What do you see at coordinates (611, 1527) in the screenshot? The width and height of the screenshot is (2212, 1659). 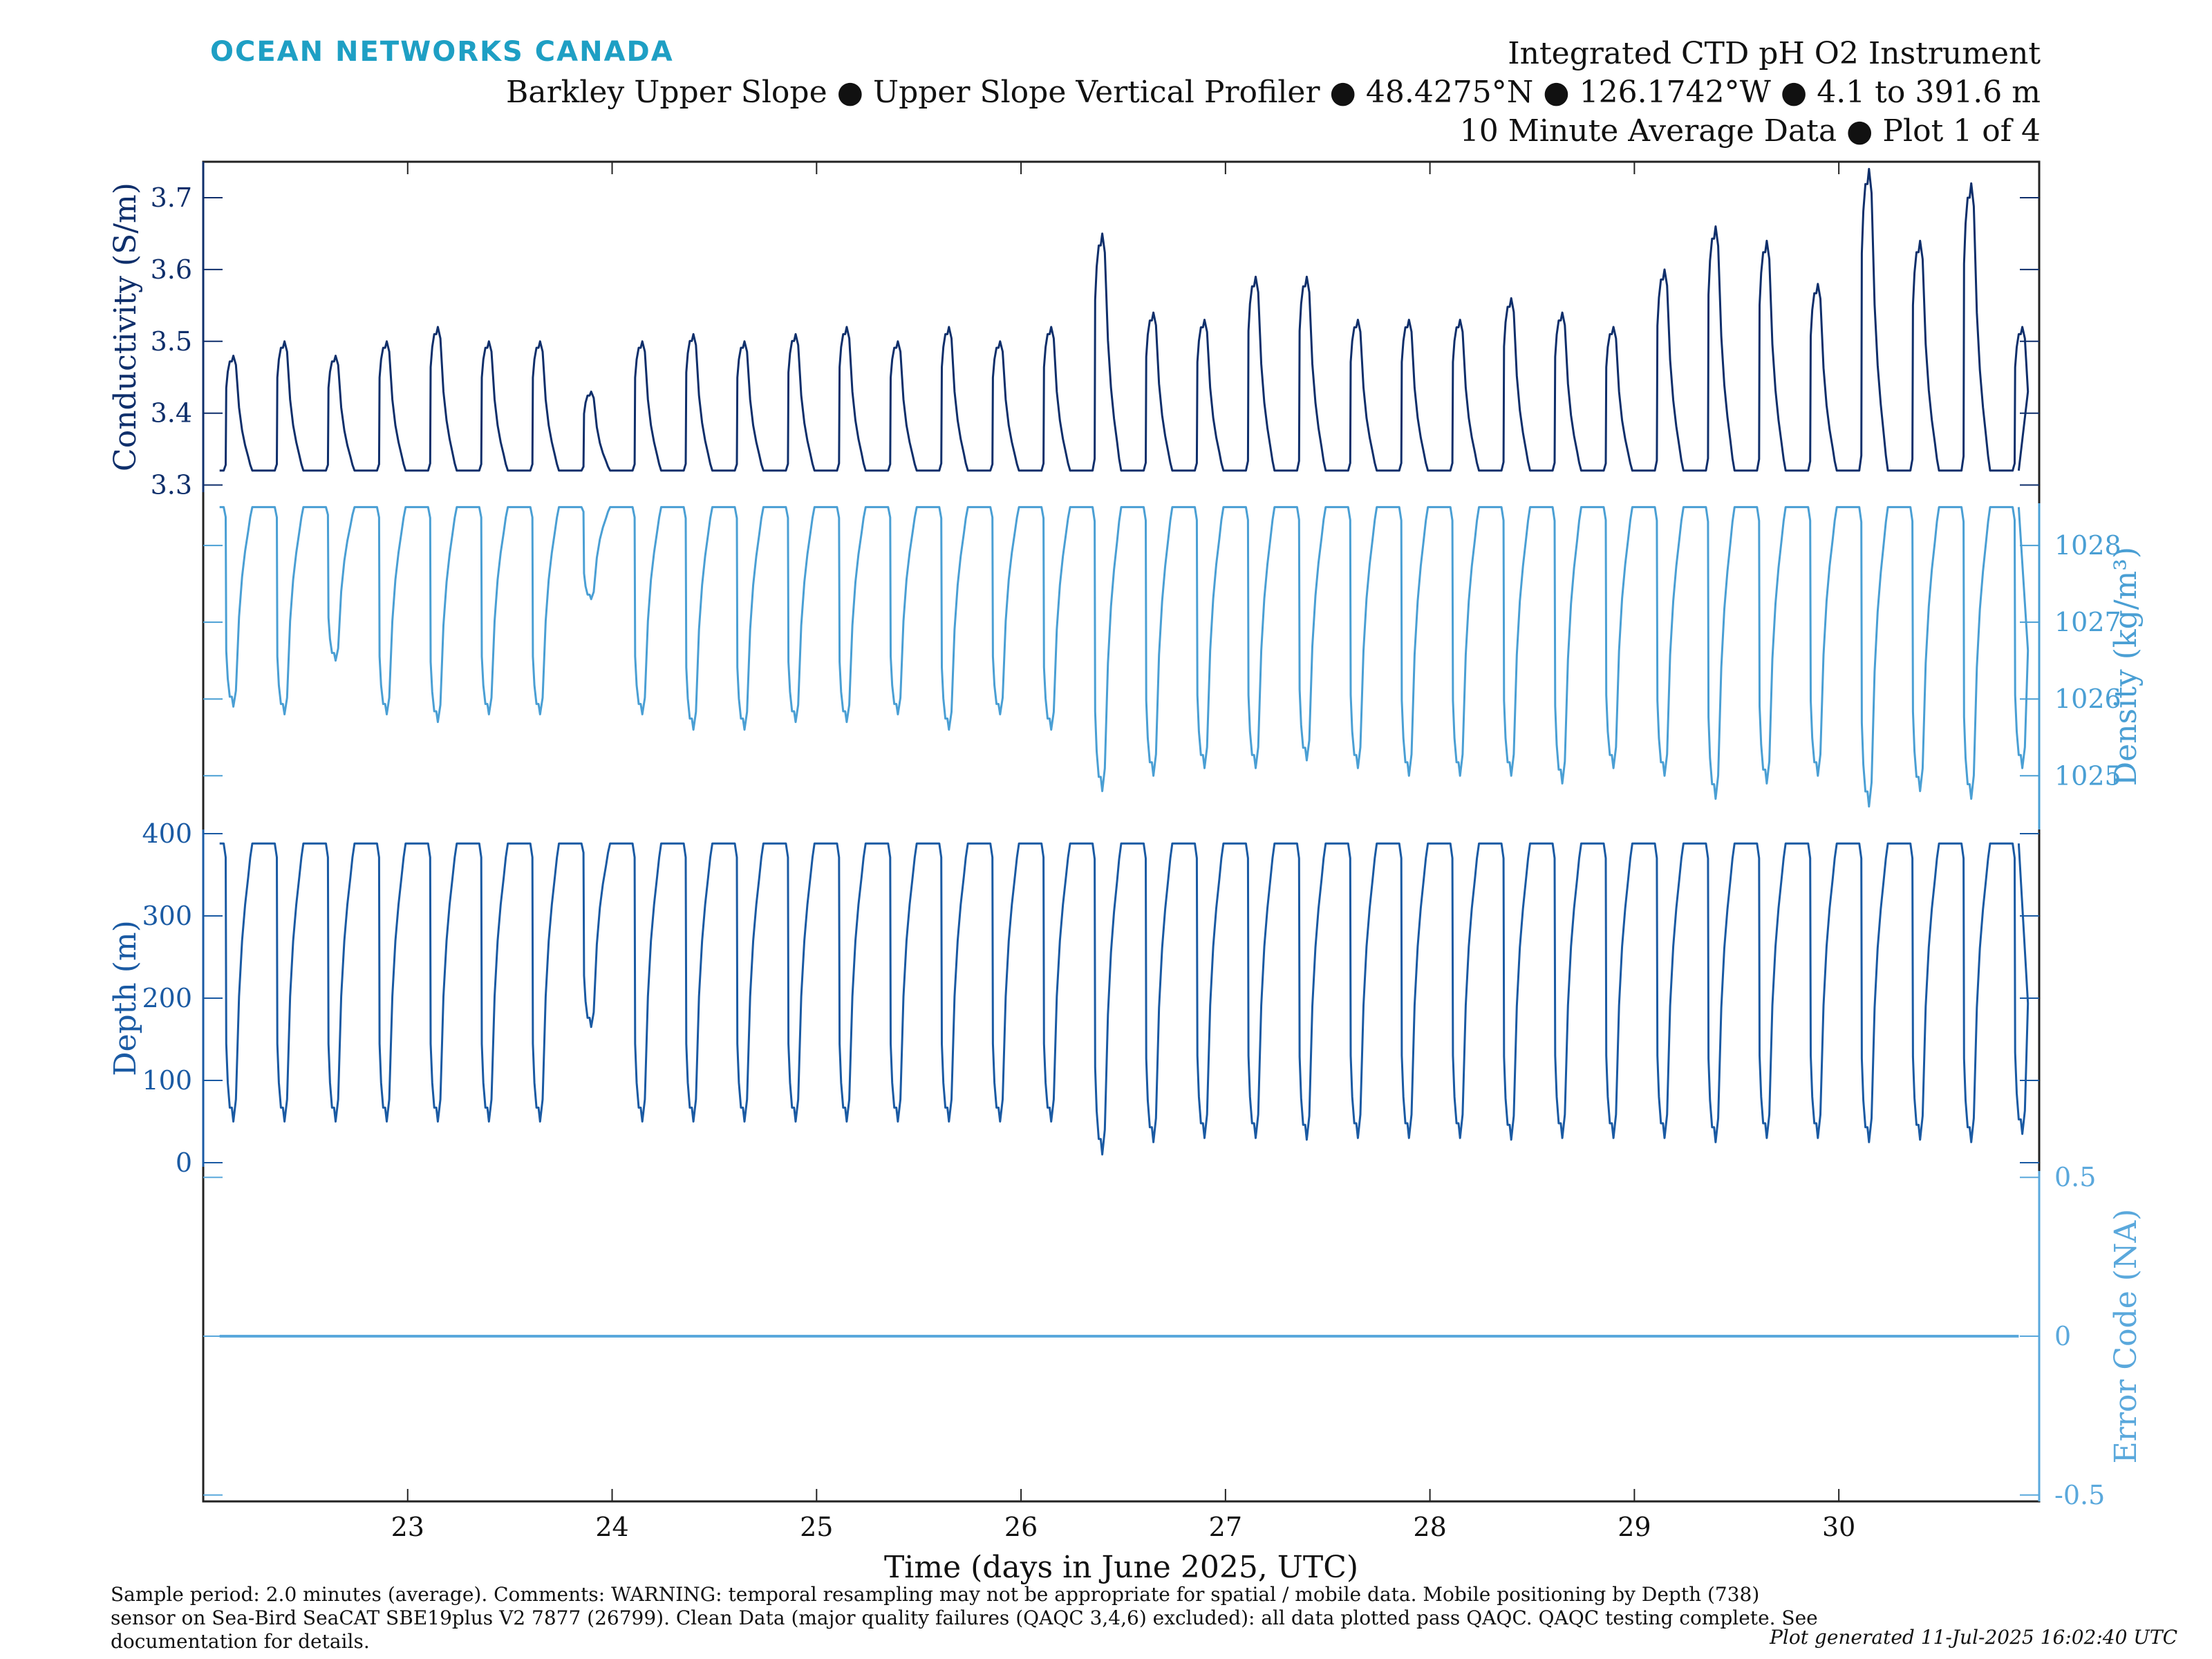 I see `x-tick-label: 24` at bounding box center [611, 1527].